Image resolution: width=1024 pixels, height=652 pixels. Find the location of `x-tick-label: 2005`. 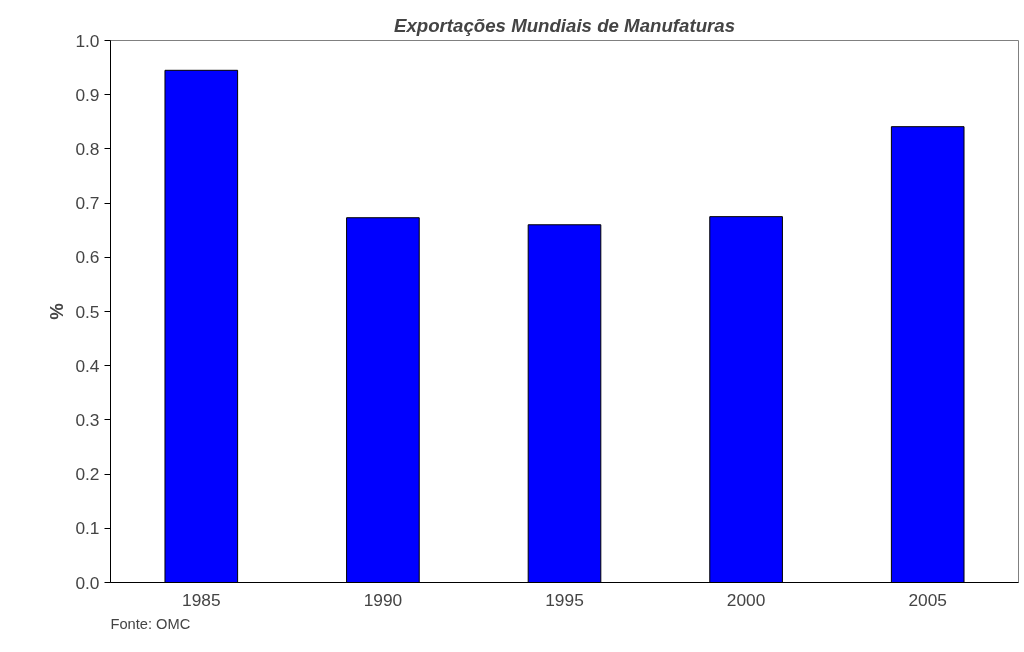

x-tick-label: 2005 is located at coordinates (927, 599).